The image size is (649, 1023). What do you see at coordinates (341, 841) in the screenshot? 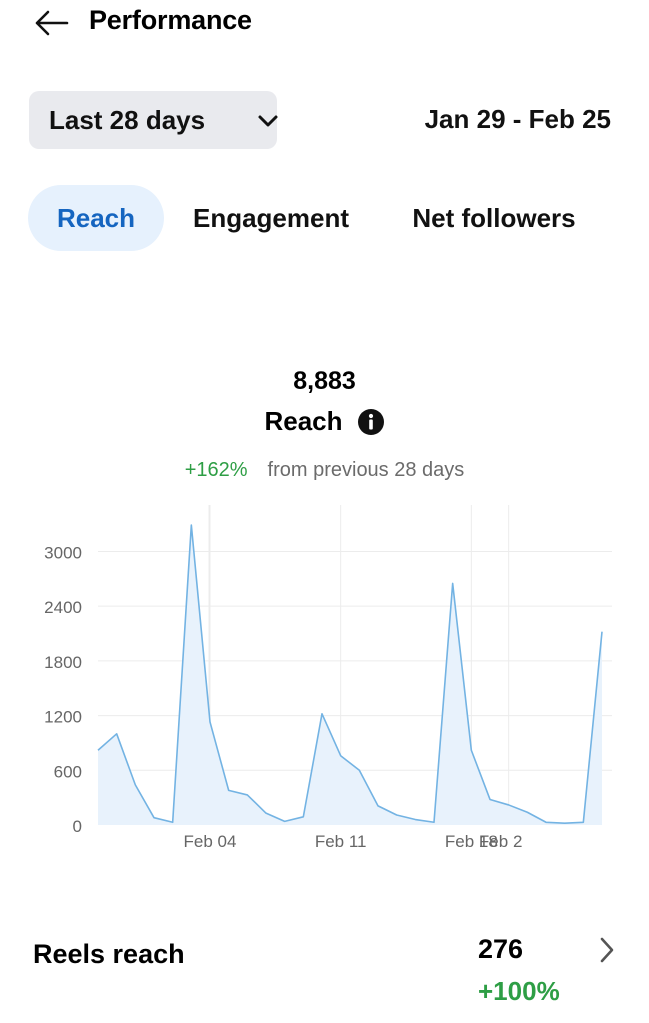
I see `x-tick-label: Feb 11` at bounding box center [341, 841].